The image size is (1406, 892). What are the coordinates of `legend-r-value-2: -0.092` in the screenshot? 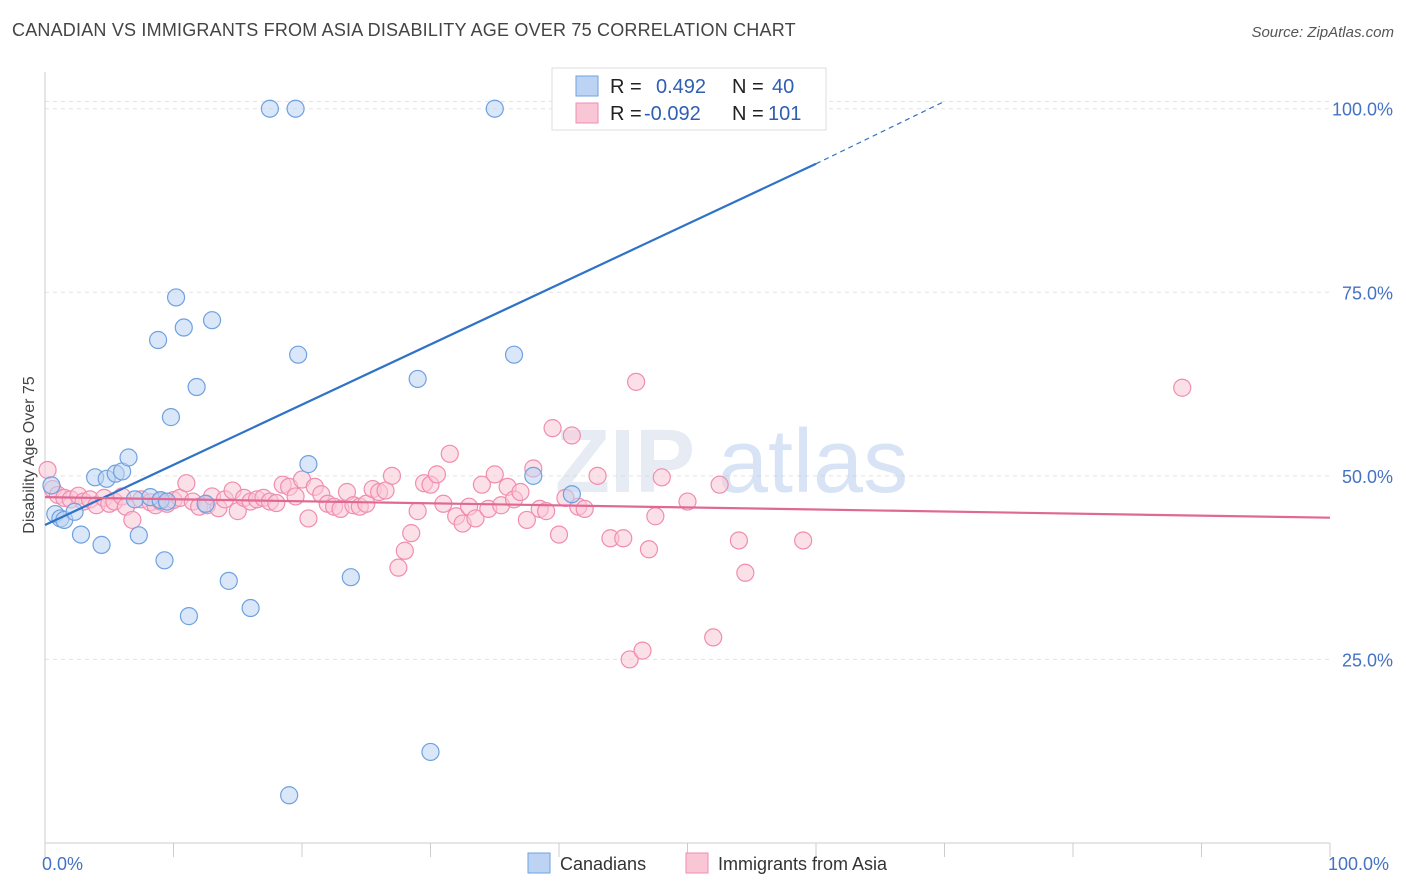 It's located at (672, 114).